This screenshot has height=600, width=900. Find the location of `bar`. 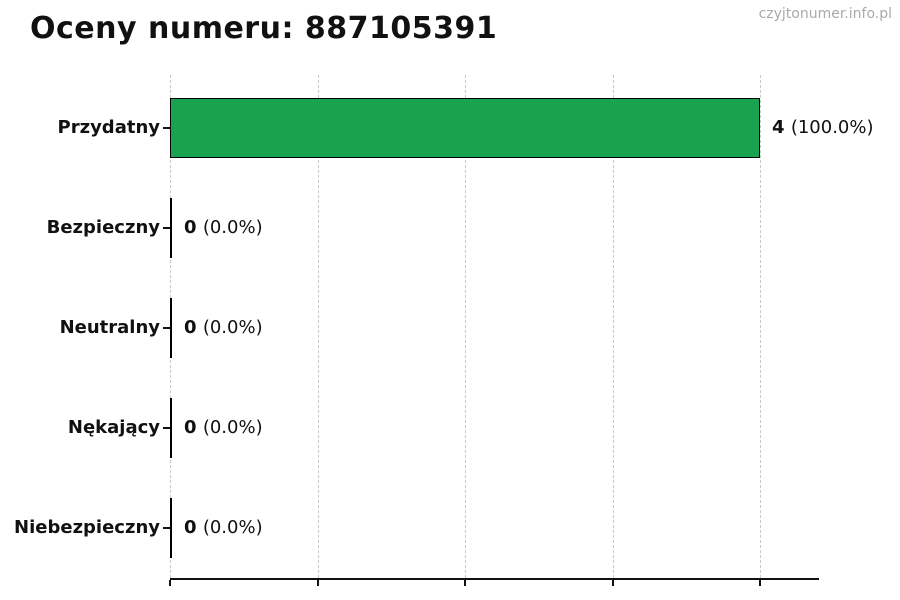

bar is located at coordinates (465, 128).